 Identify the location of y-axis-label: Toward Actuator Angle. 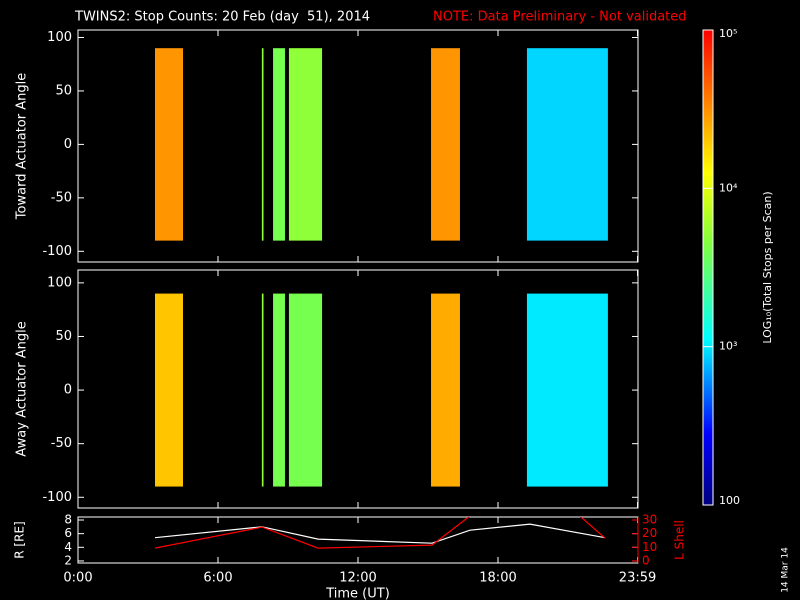
(22, 146).